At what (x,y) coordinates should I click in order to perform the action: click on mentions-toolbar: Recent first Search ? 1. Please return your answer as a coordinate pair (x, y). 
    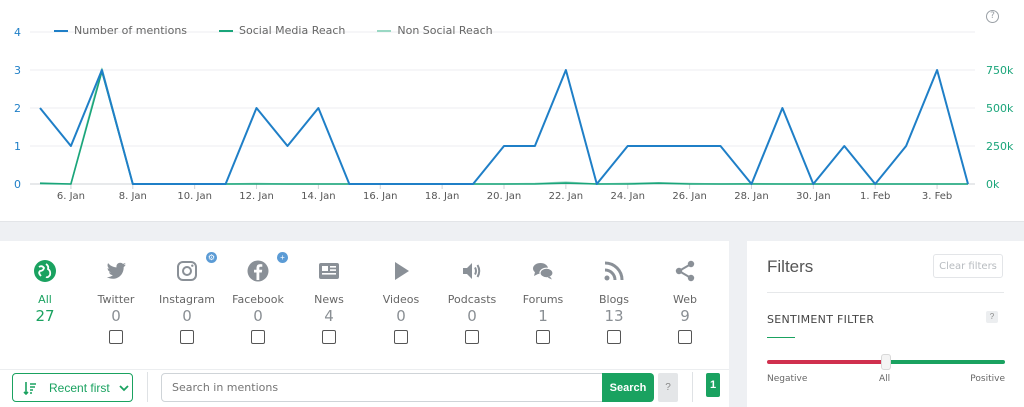
    Looking at the image, I should click on (364, 388).